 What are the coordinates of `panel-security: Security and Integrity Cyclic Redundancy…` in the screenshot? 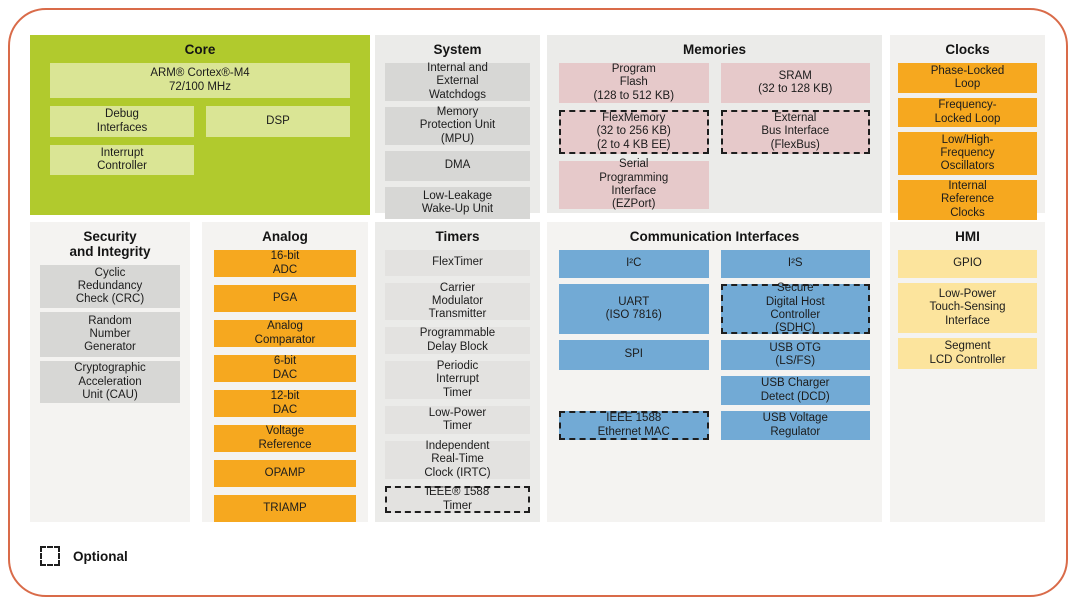 It's located at (110, 372).